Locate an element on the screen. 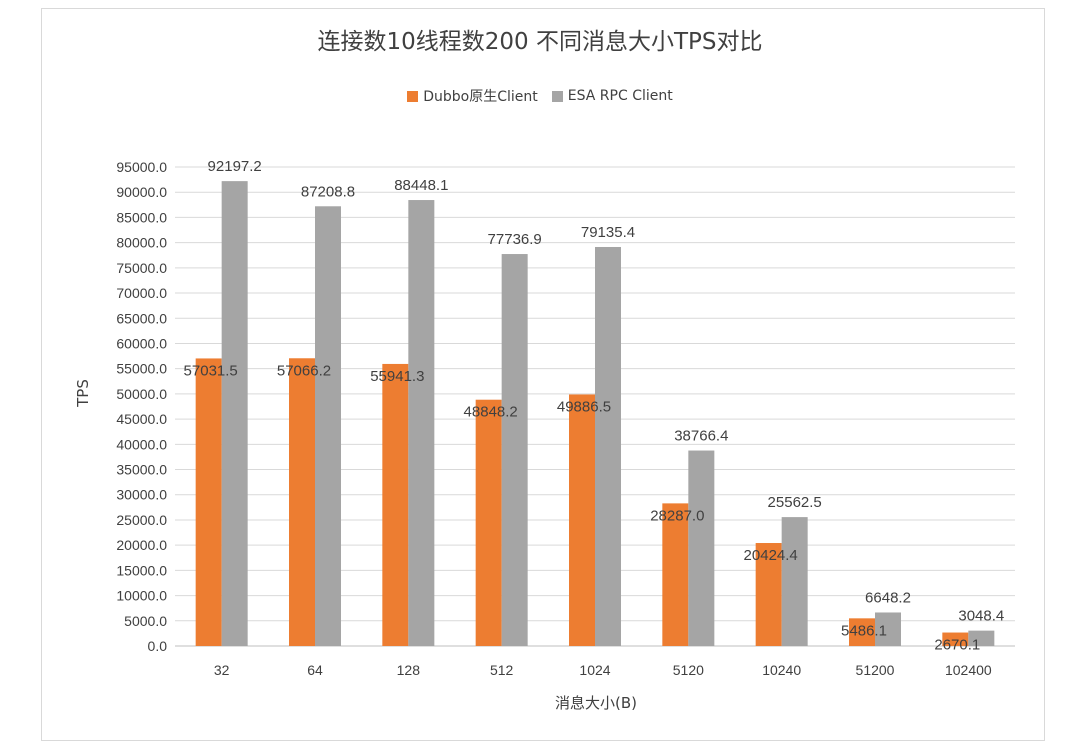 This screenshot has width=1080, height=751. x-tick-label: 102400 is located at coordinates (968, 670).